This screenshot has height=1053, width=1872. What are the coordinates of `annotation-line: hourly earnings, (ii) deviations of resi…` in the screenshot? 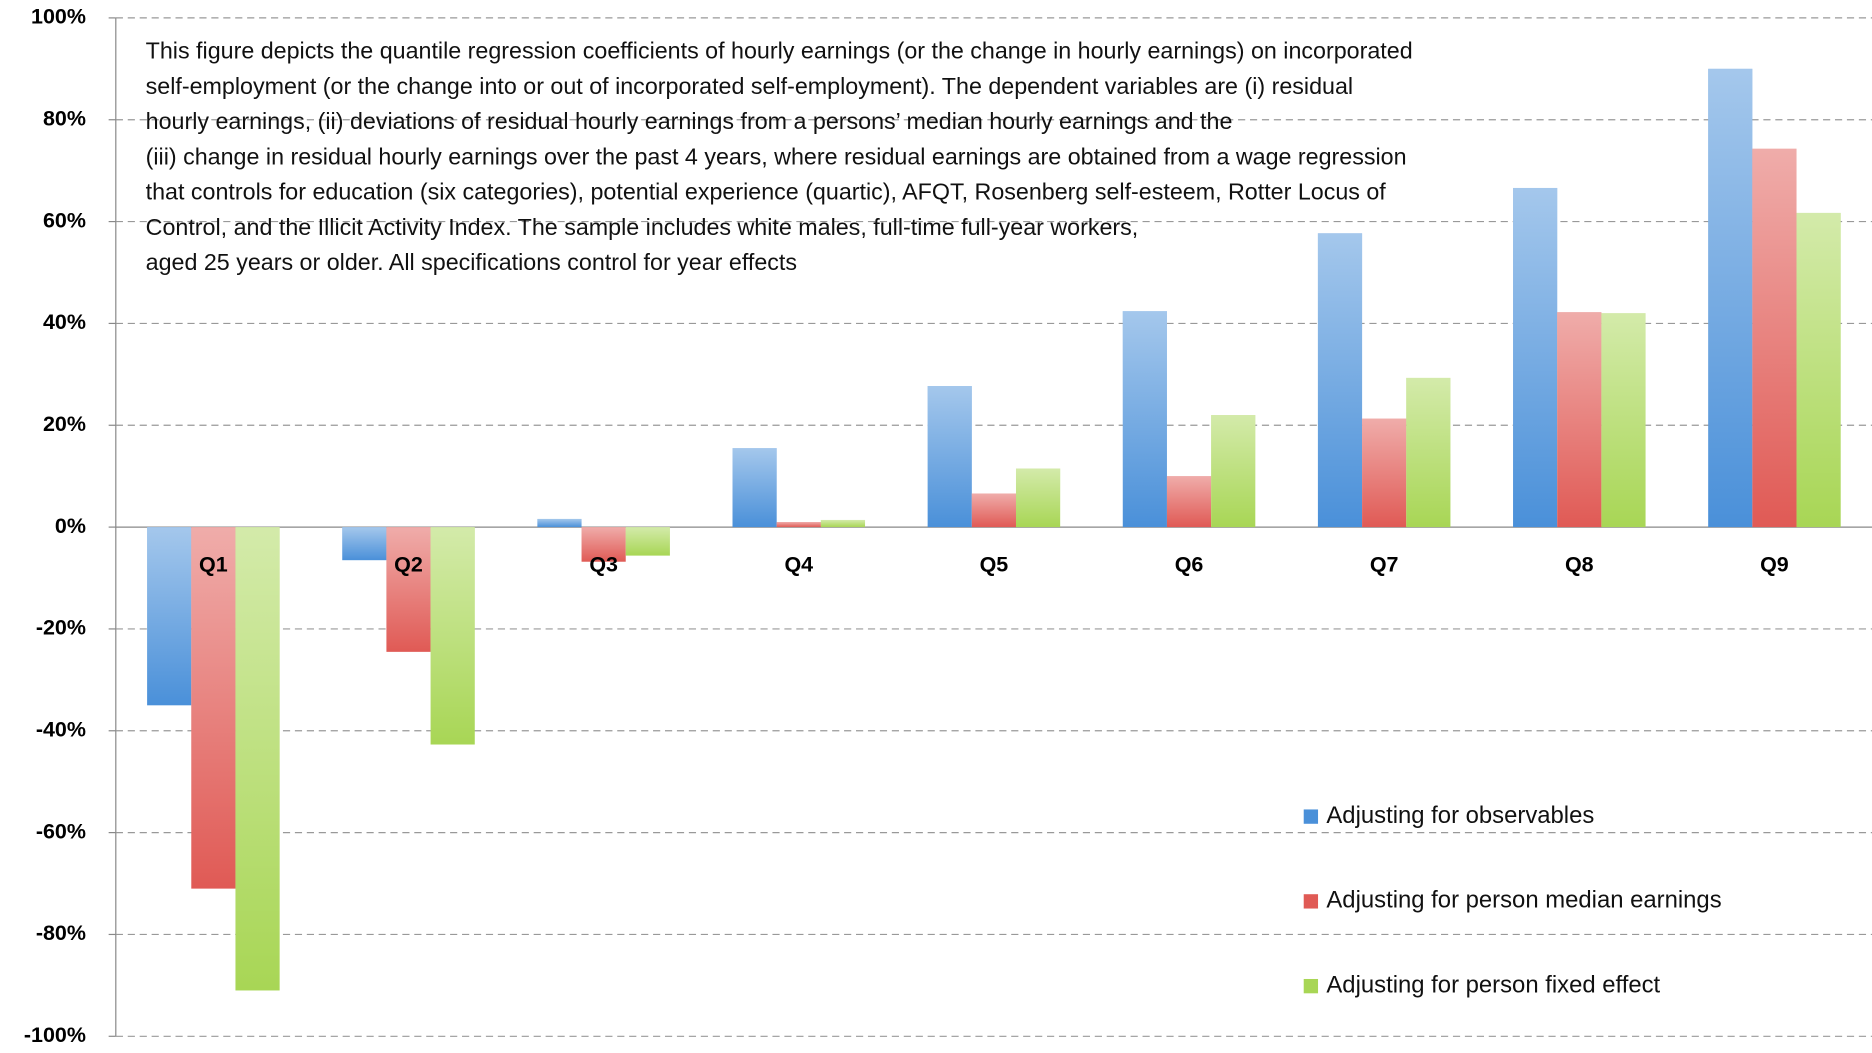 It's located at (689, 121).